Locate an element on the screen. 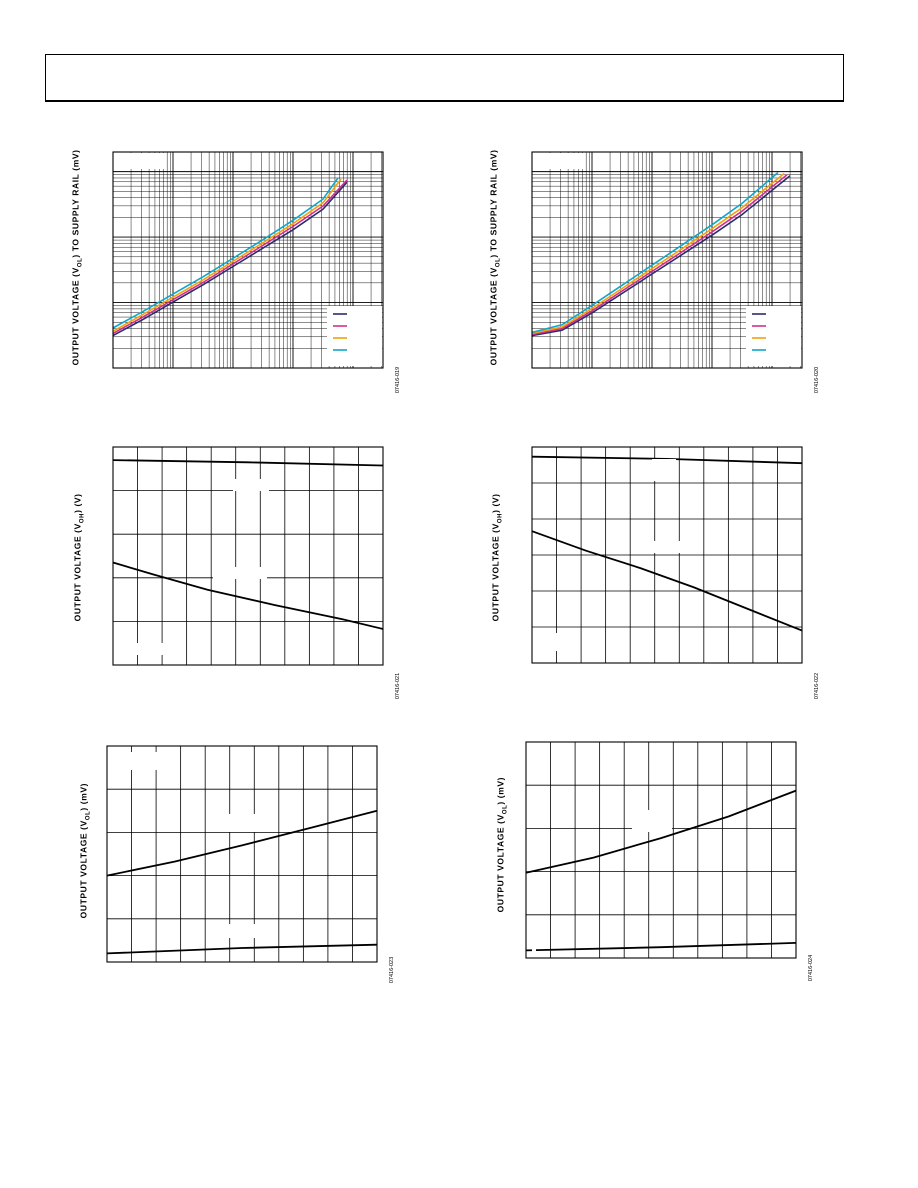 This screenshot has height=1188, width=918. page-header-box is located at coordinates (444, 78).